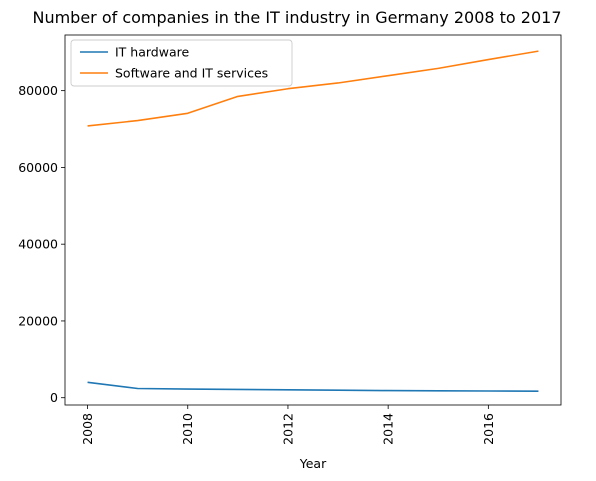 This screenshot has width=596, height=481. I want to click on legend: IT hardware Software and IT services, so click(181, 63).